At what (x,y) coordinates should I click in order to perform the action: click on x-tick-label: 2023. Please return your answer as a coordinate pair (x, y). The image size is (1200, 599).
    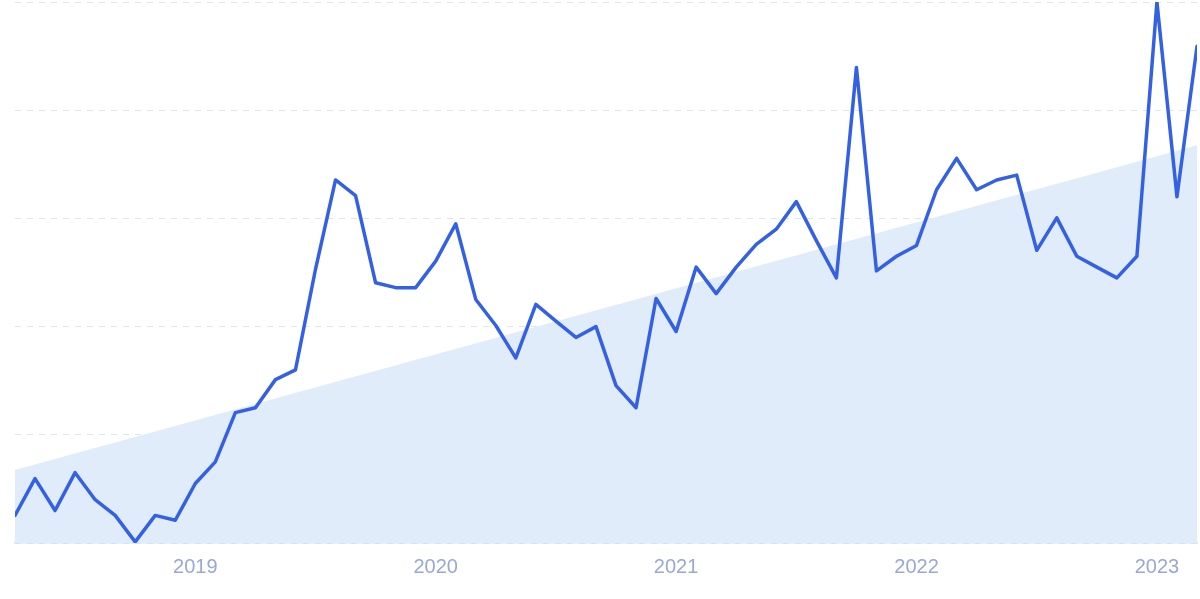
    Looking at the image, I should click on (1157, 565).